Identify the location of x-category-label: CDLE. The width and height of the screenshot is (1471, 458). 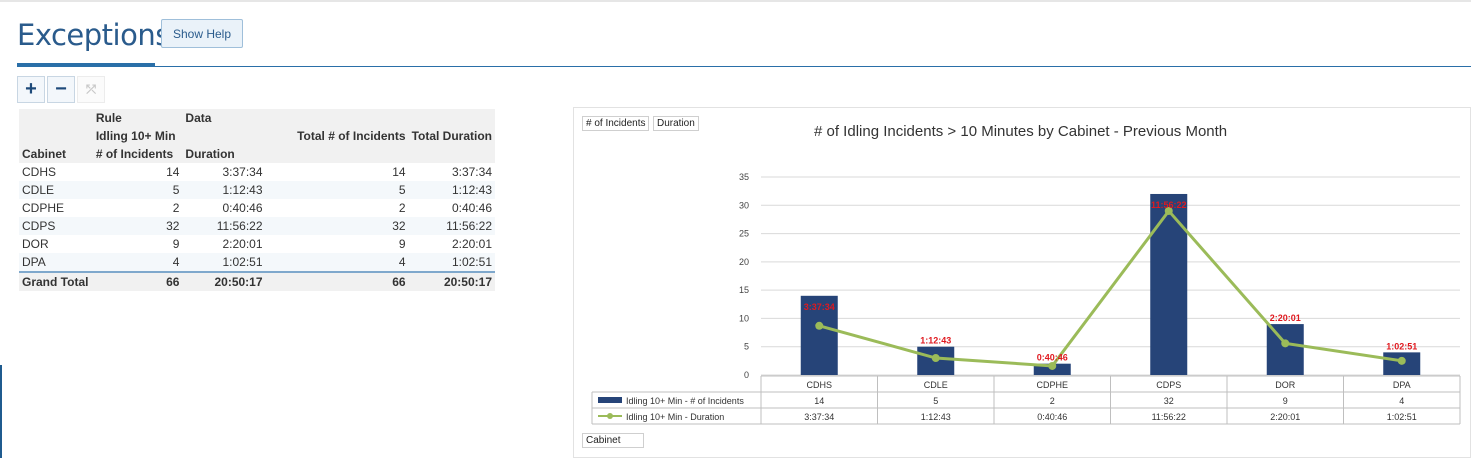
(936, 385).